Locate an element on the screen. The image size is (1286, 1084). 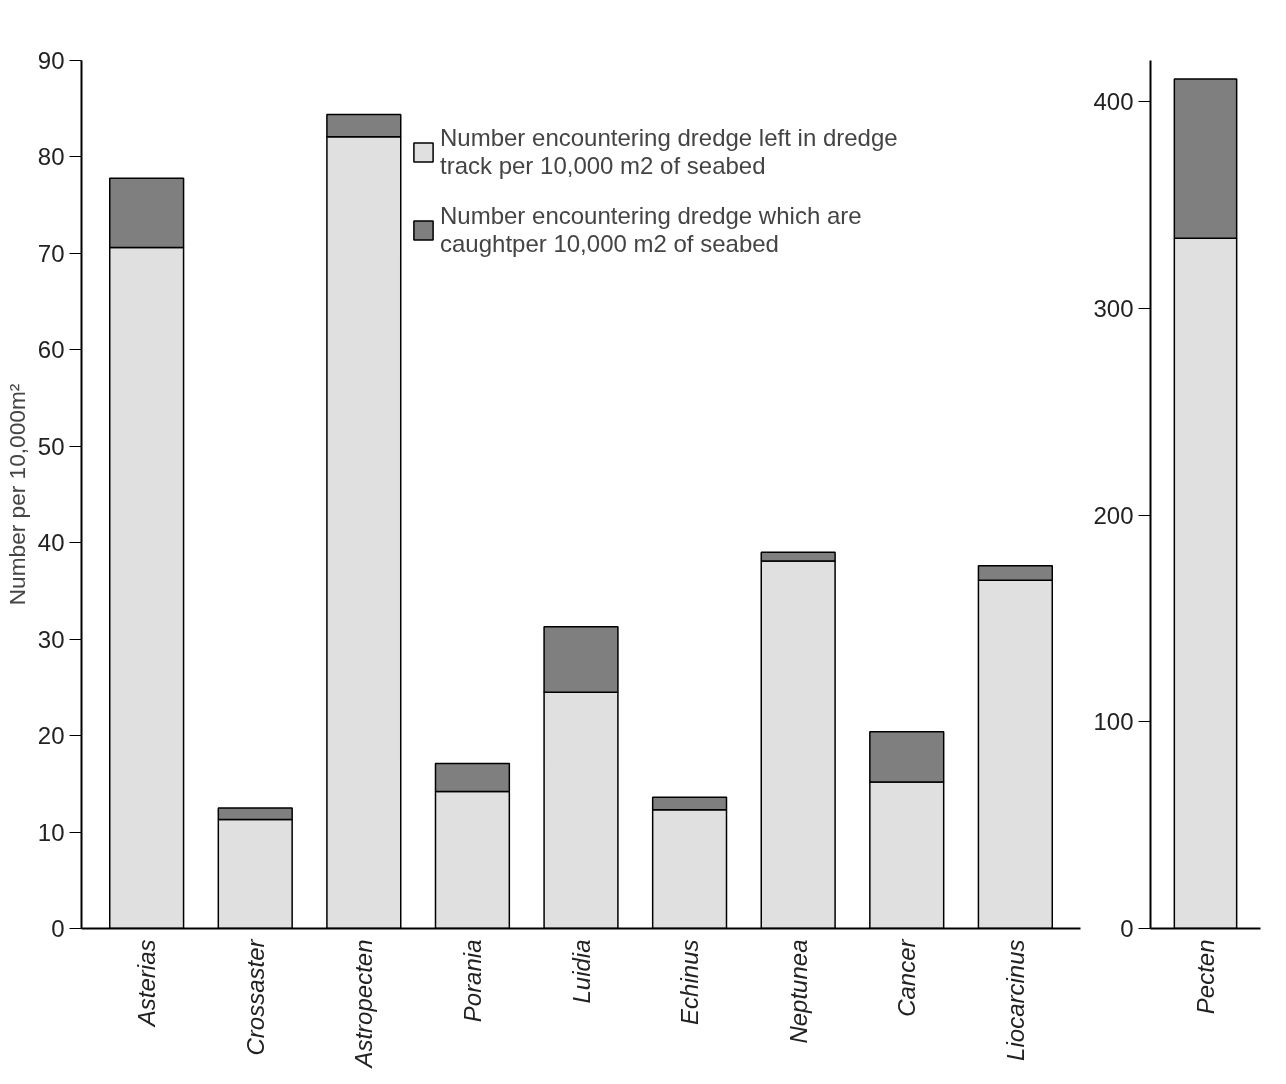
y-tick-label: 80 is located at coordinates (51, 157).